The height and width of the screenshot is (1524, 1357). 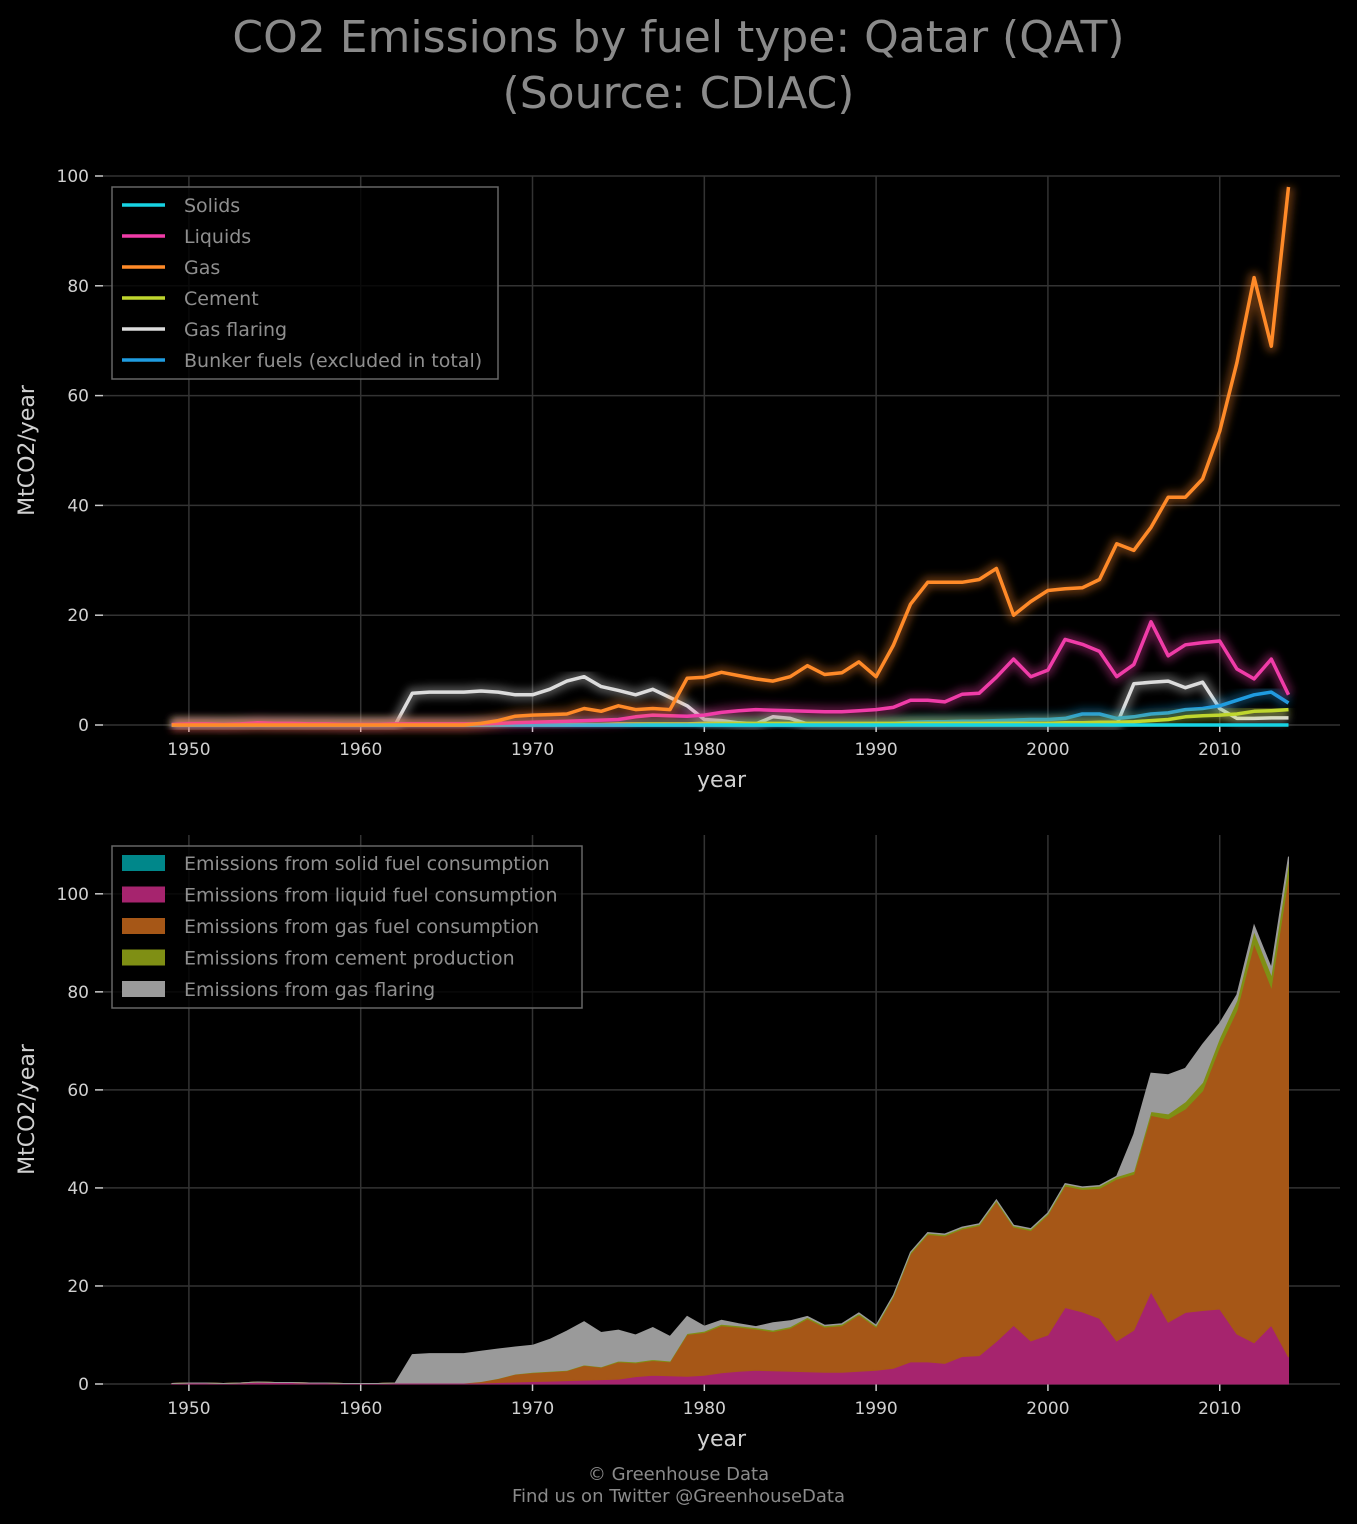 I want to click on area-chart-y-axis-label: MtCO2/year, so click(x=27, y=1109).